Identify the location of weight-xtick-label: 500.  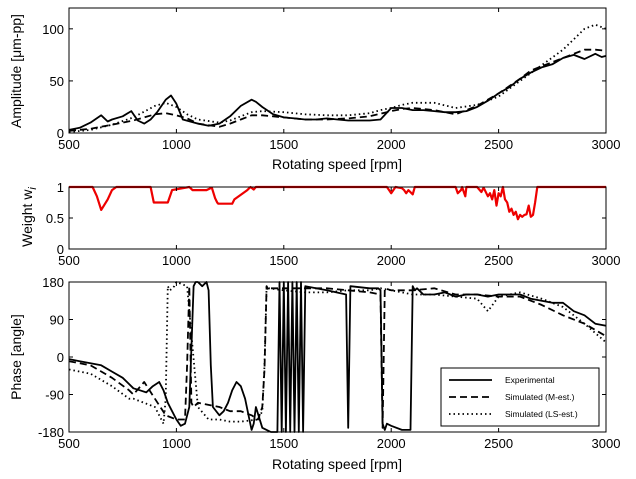
(69, 260).